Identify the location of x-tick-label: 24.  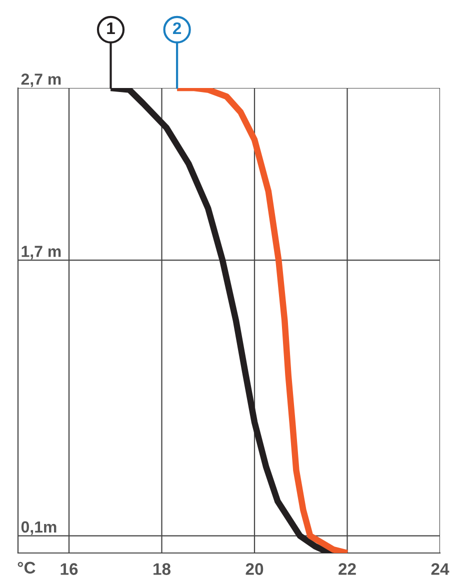
(440, 569).